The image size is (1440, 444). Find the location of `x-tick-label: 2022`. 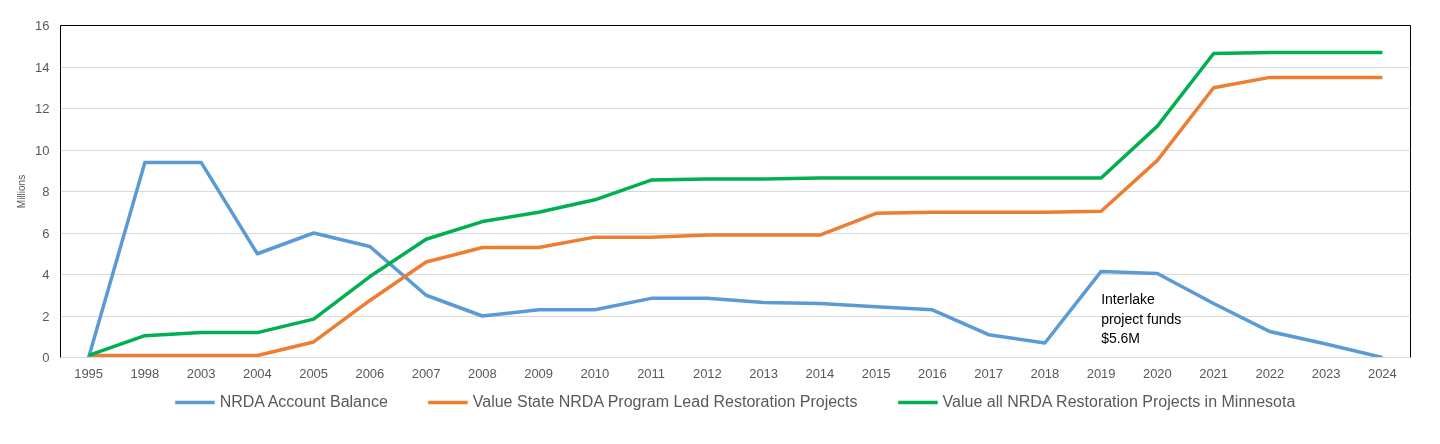

x-tick-label: 2022 is located at coordinates (1270, 373).